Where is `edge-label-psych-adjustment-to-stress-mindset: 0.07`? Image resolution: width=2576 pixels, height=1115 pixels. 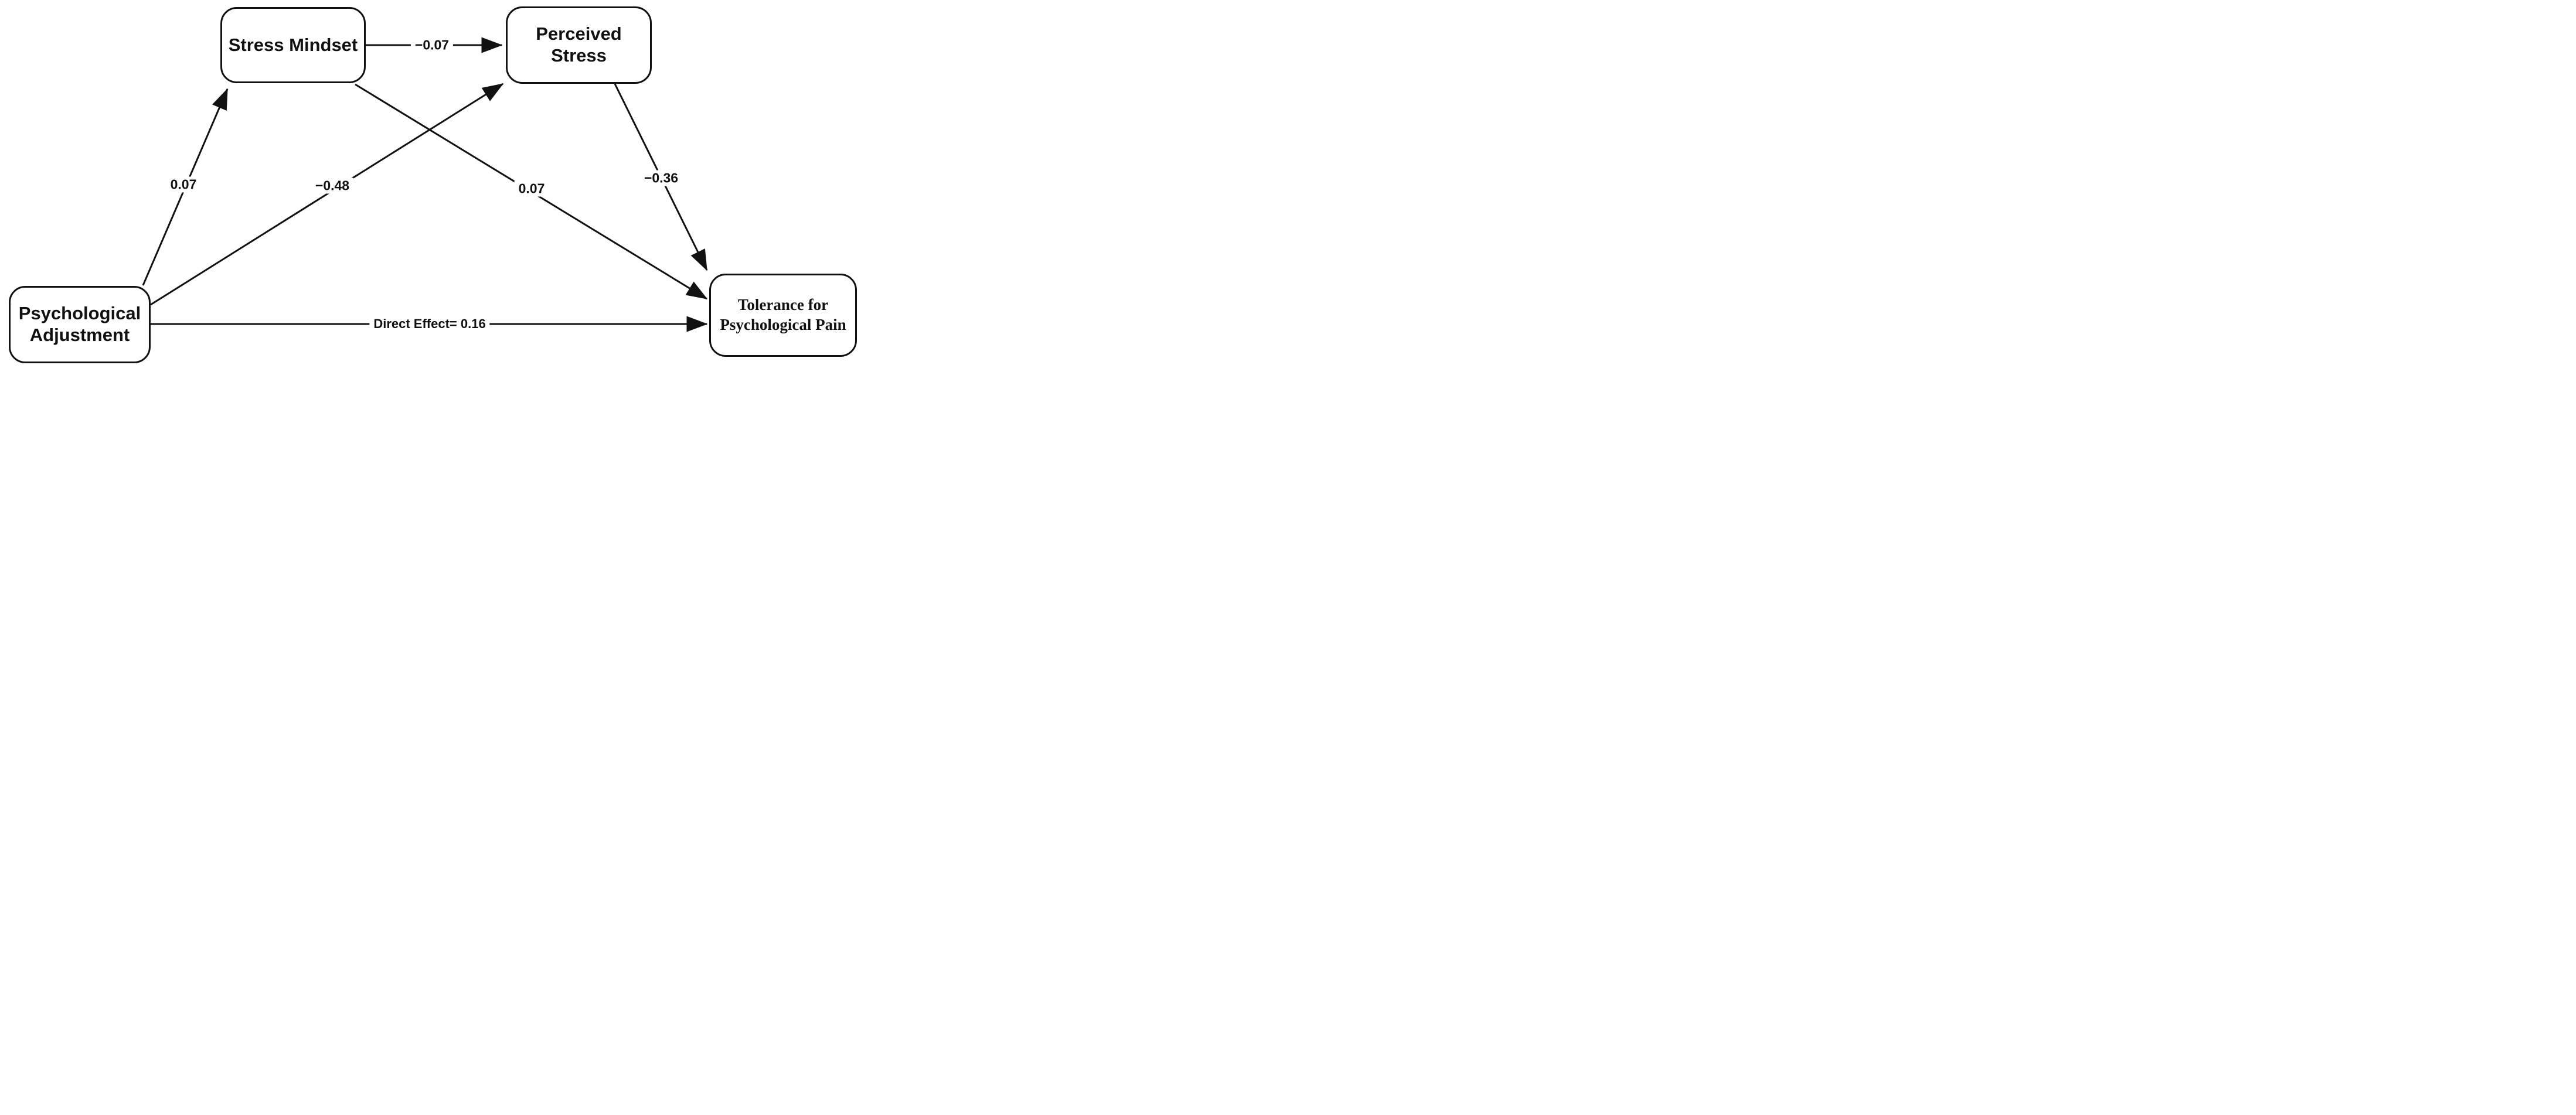 edge-label-psych-adjustment-to-stress-mindset: 0.07 is located at coordinates (183, 185).